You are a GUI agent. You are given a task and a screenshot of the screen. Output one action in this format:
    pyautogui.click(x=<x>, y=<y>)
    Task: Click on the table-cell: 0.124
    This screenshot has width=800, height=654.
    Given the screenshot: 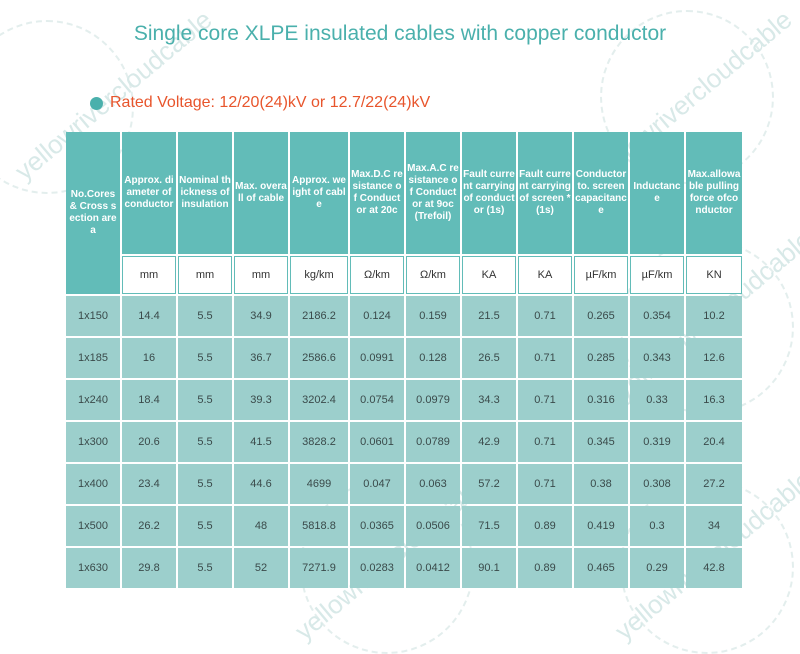 What is the action you would take?
    pyautogui.click(x=377, y=316)
    